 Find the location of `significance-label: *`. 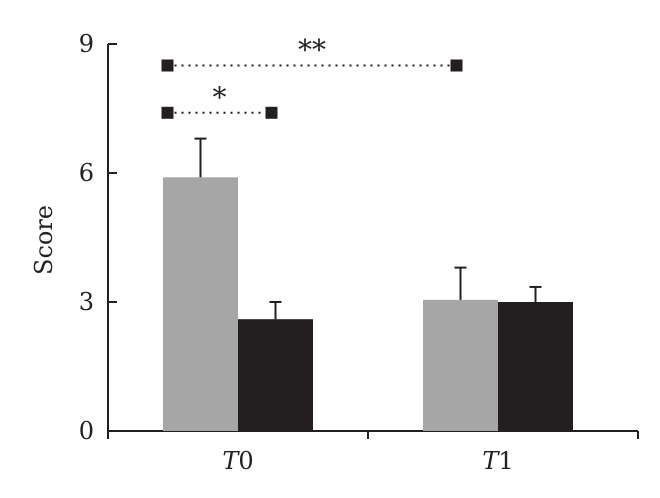

significance-label: * is located at coordinates (220, 97).